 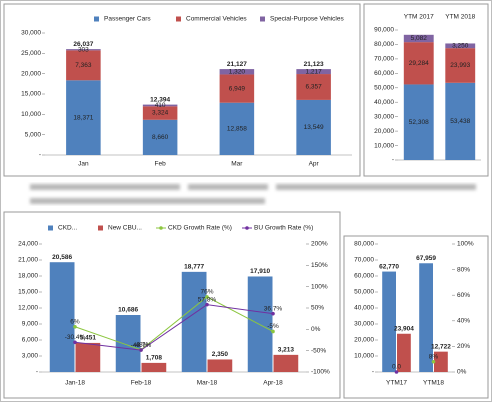 What do you see at coordinates (28, 276) in the screenshot?
I see `tick-label: 18,000` at bounding box center [28, 276].